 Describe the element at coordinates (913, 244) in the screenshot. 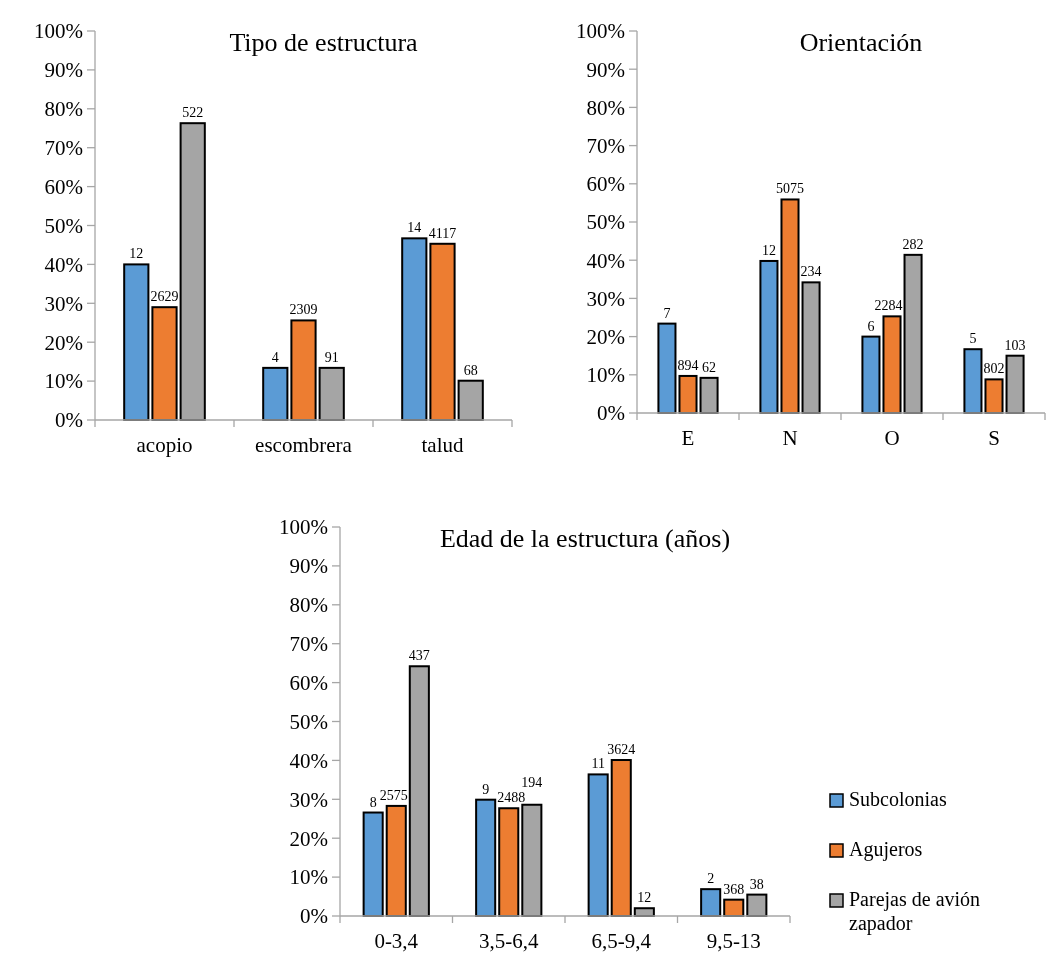

I see `annotation: 282` at that location.